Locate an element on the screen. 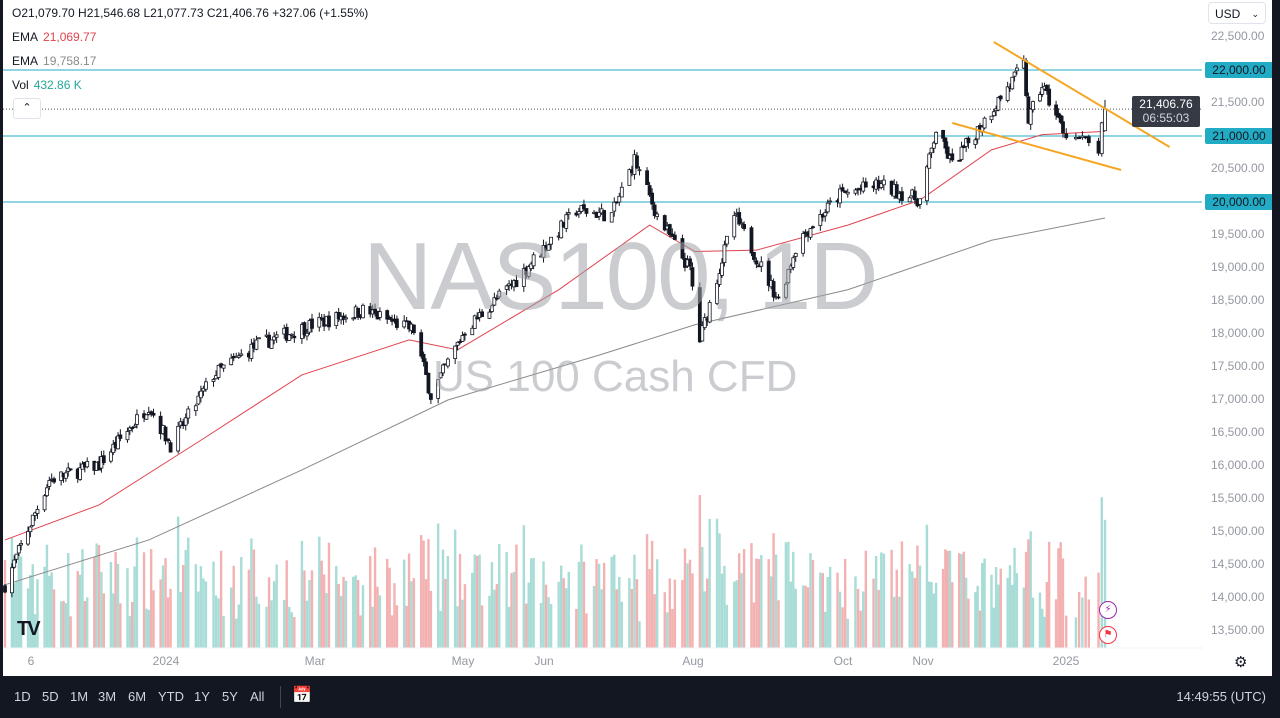 The width and height of the screenshot is (1280, 718). clock: 14:49:55 (UTC) is located at coordinates (1221, 696).